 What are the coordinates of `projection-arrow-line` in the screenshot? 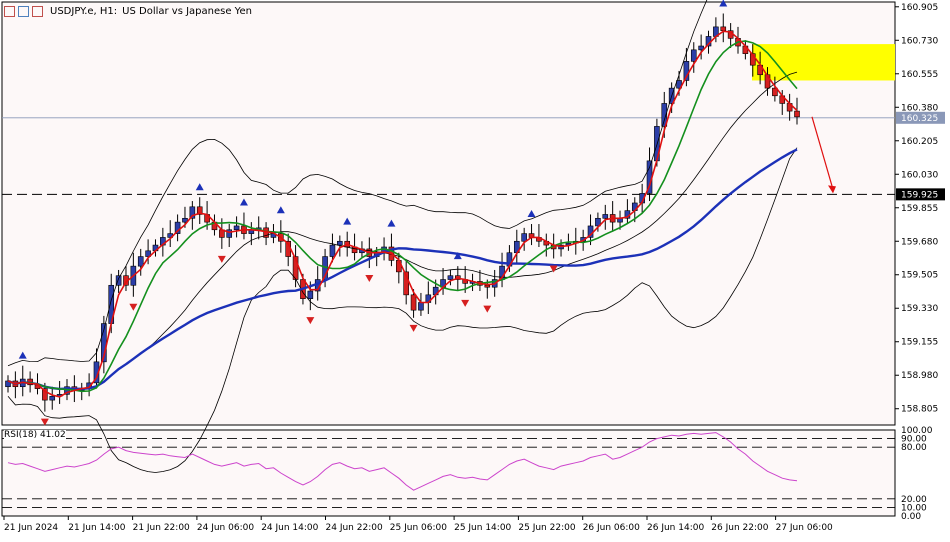 It's located at (822, 153).